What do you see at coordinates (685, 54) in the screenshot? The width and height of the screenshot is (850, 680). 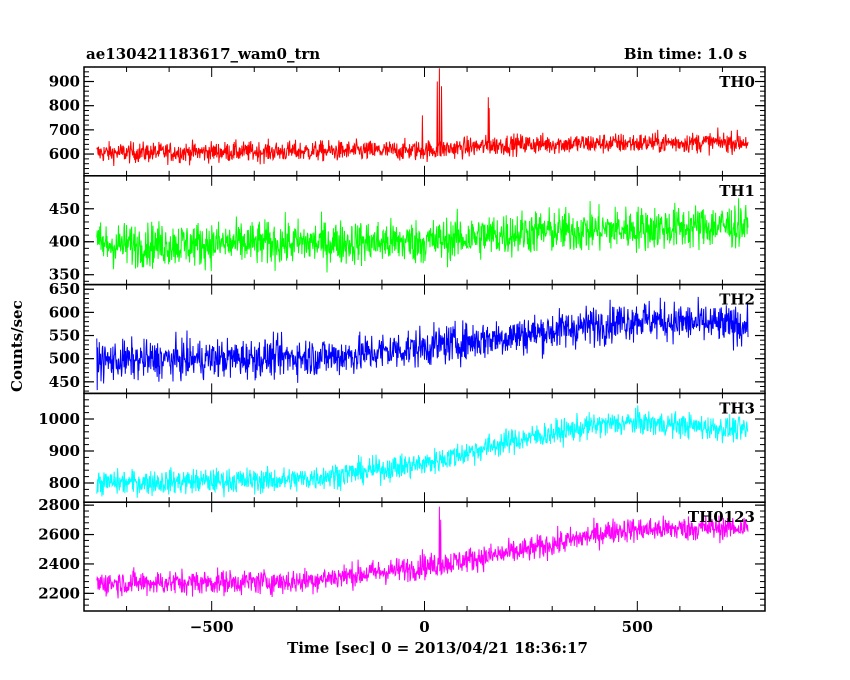 I see `bin-time-label: Bin time: 1.0 s` at bounding box center [685, 54].